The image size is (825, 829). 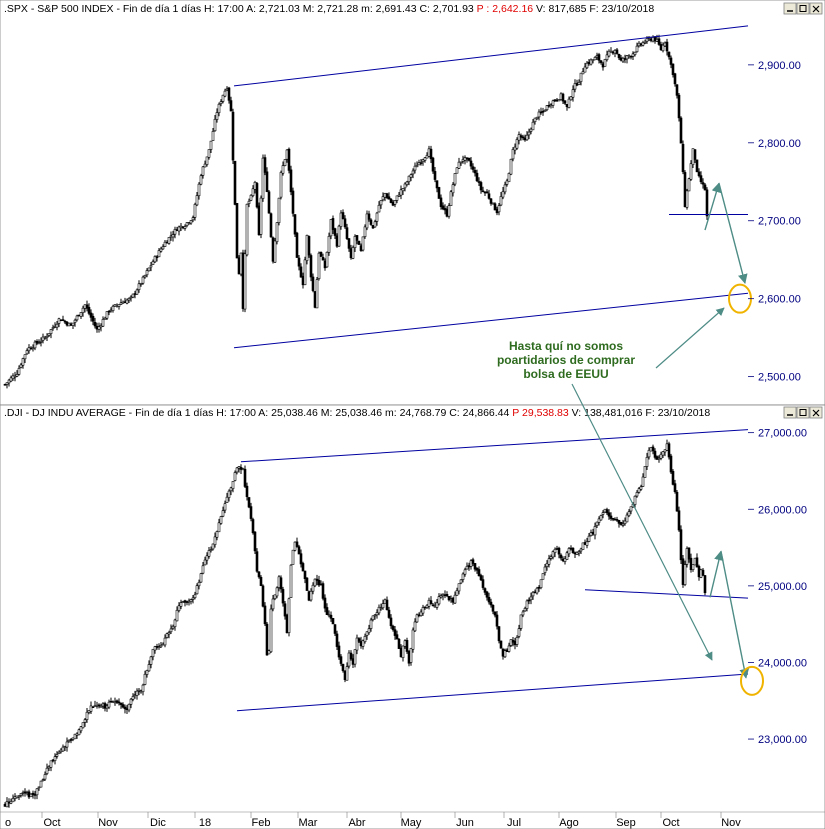 I want to click on x-tick-label: Feb, so click(x=261, y=823).